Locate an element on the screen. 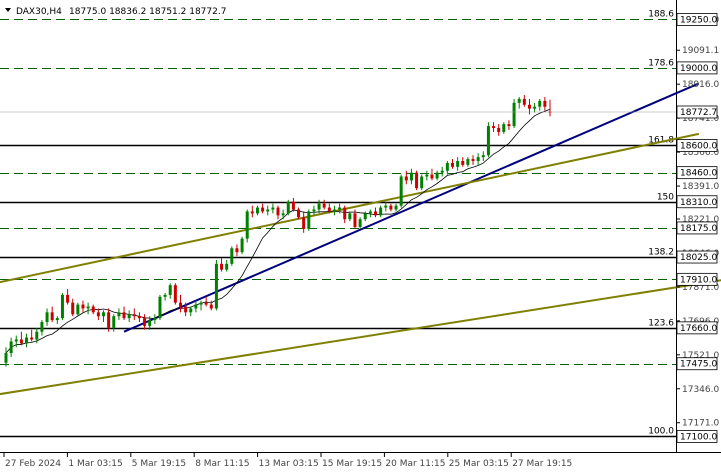 The image size is (721, 473). x-tick-label: 20 Mar 11:15 is located at coordinates (415, 464).